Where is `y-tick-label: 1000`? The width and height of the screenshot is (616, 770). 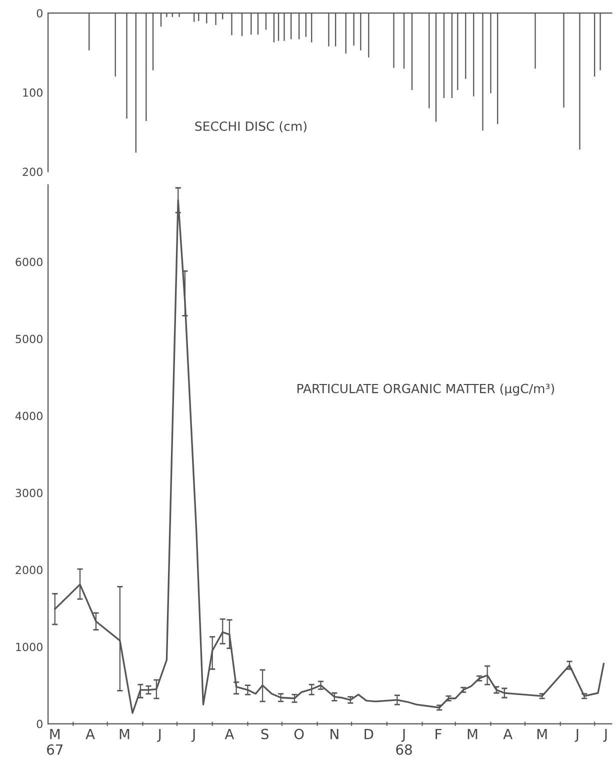 y-tick-label: 1000 is located at coordinates (29, 647).